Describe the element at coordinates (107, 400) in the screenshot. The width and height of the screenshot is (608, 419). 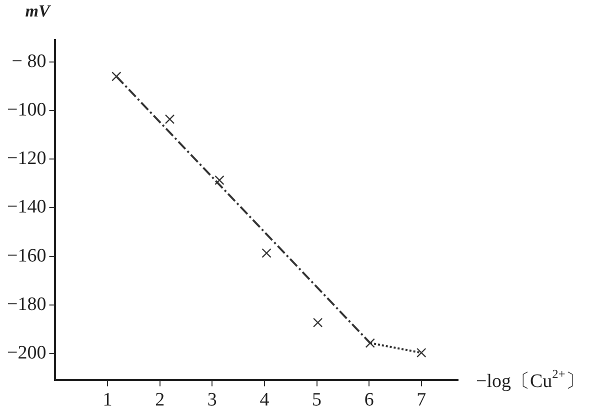
I see `x-tick-label: 1` at that location.